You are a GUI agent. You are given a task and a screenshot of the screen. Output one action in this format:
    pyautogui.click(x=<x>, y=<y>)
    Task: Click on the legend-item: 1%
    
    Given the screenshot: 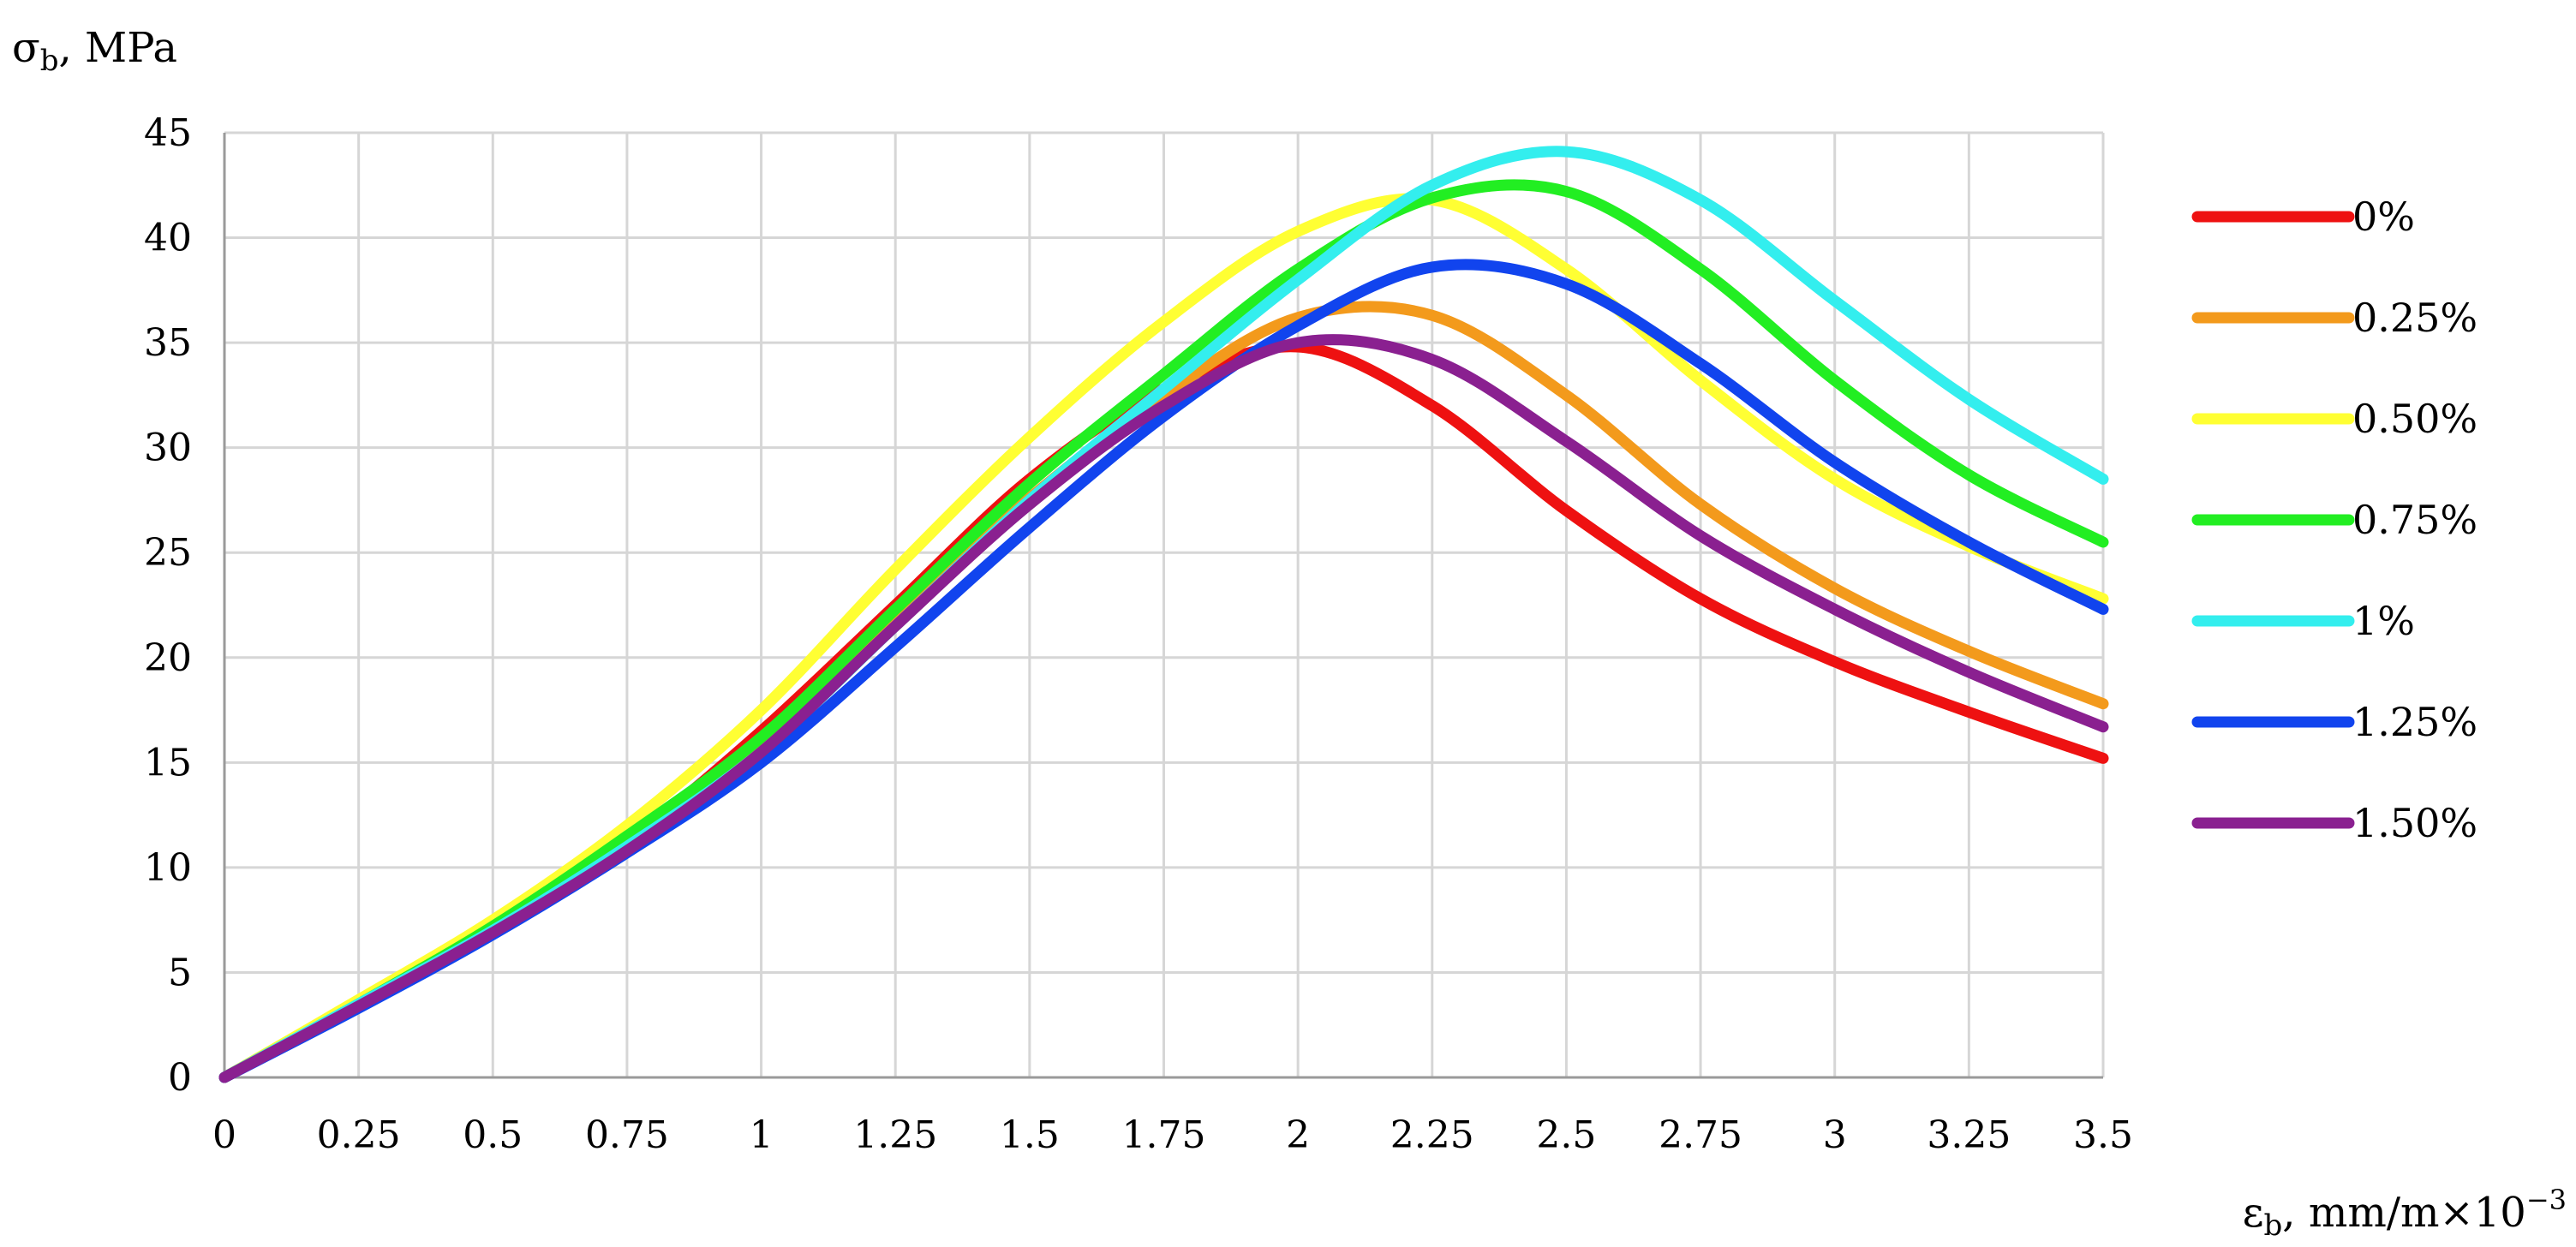 What is the action you would take?
    pyautogui.click(x=2303, y=621)
    